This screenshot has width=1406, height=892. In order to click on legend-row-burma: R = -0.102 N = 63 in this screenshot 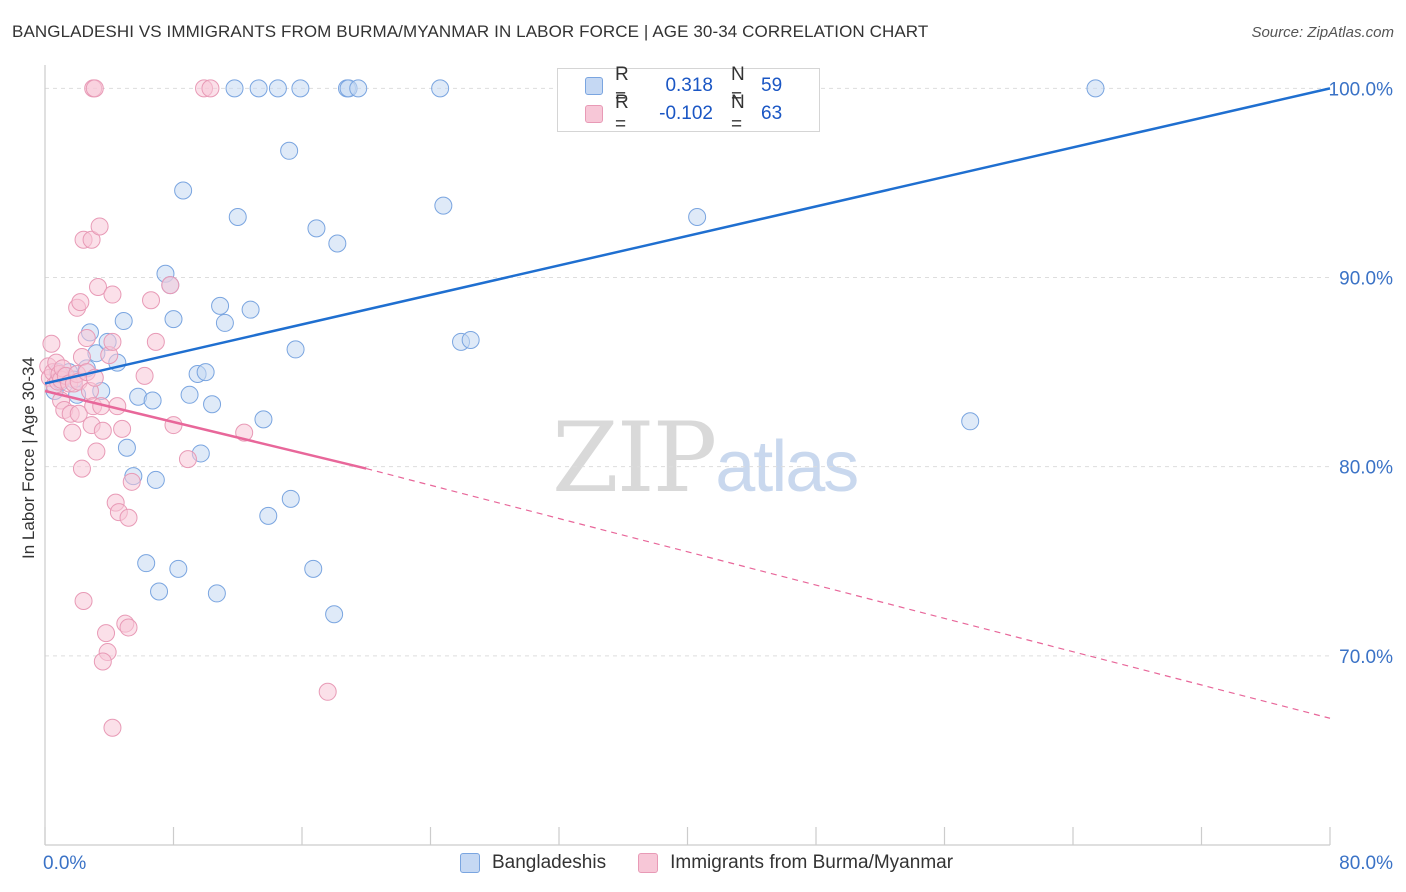, I will do `click(670, 113)`.